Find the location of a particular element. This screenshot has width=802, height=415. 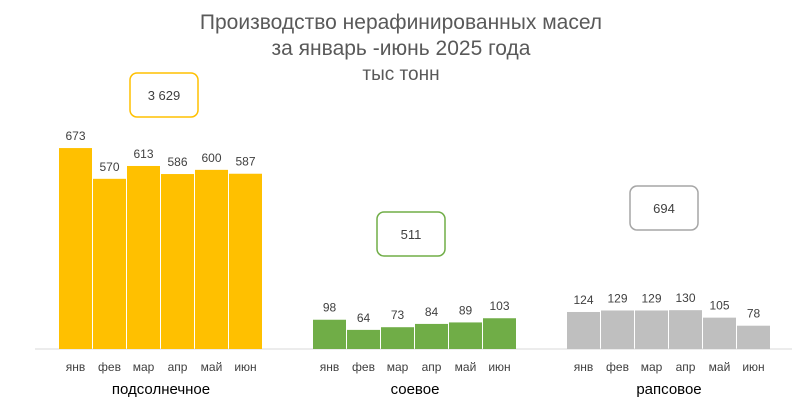

chart-title-line-1: Производство нерафинированных масел is located at coordinates (401, 22).